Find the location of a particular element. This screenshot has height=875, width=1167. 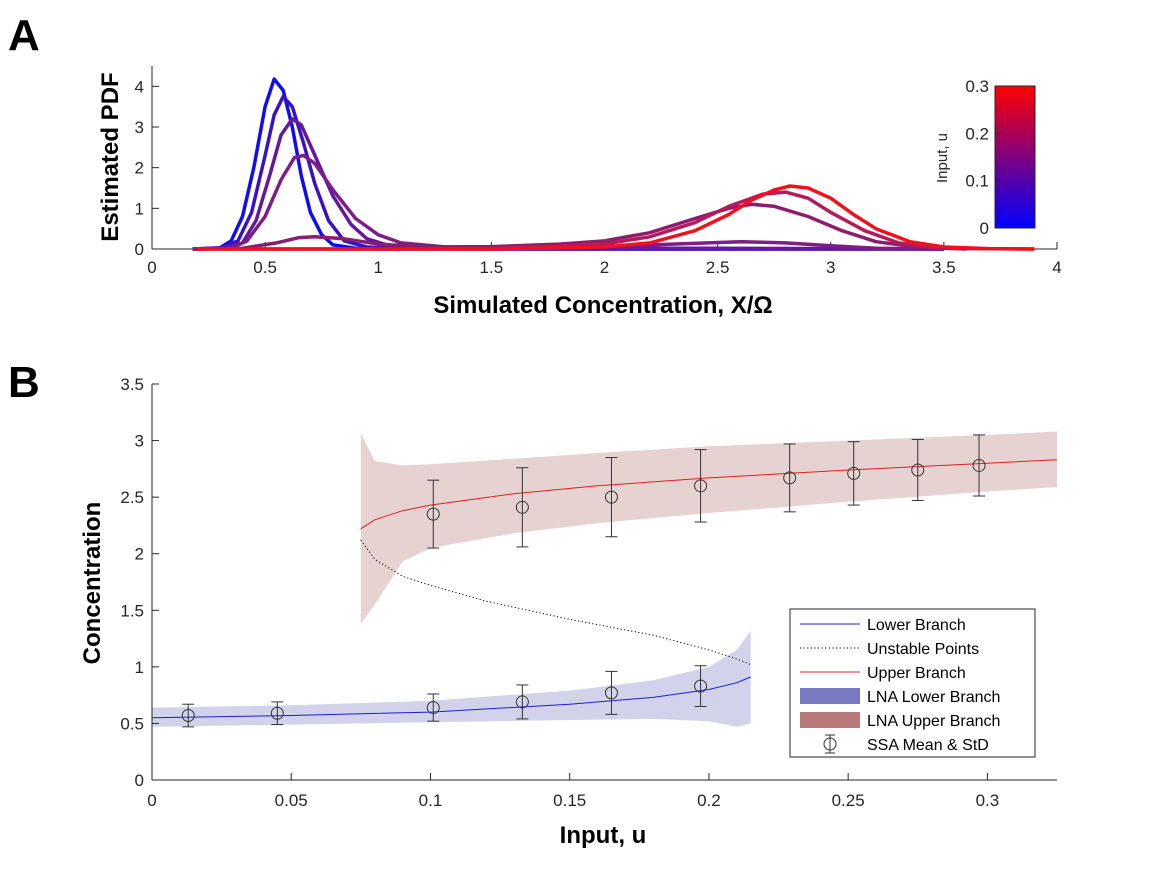

panel-b-xtick-label: 0.2 is located at coordinates (709, 800).